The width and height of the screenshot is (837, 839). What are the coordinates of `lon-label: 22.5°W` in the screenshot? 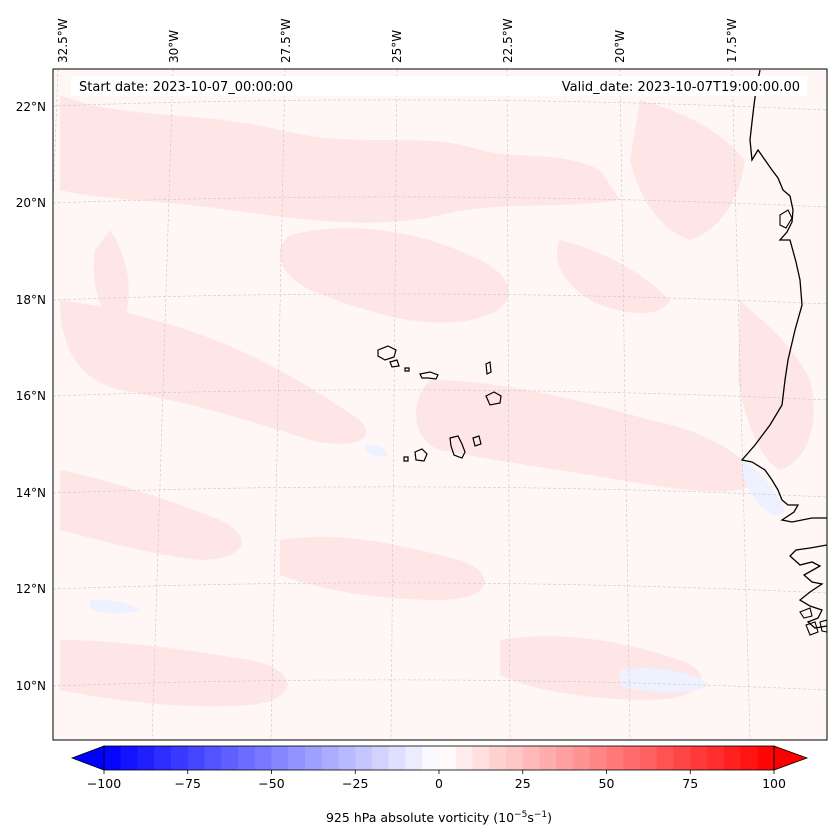 It's located at (508, 40).